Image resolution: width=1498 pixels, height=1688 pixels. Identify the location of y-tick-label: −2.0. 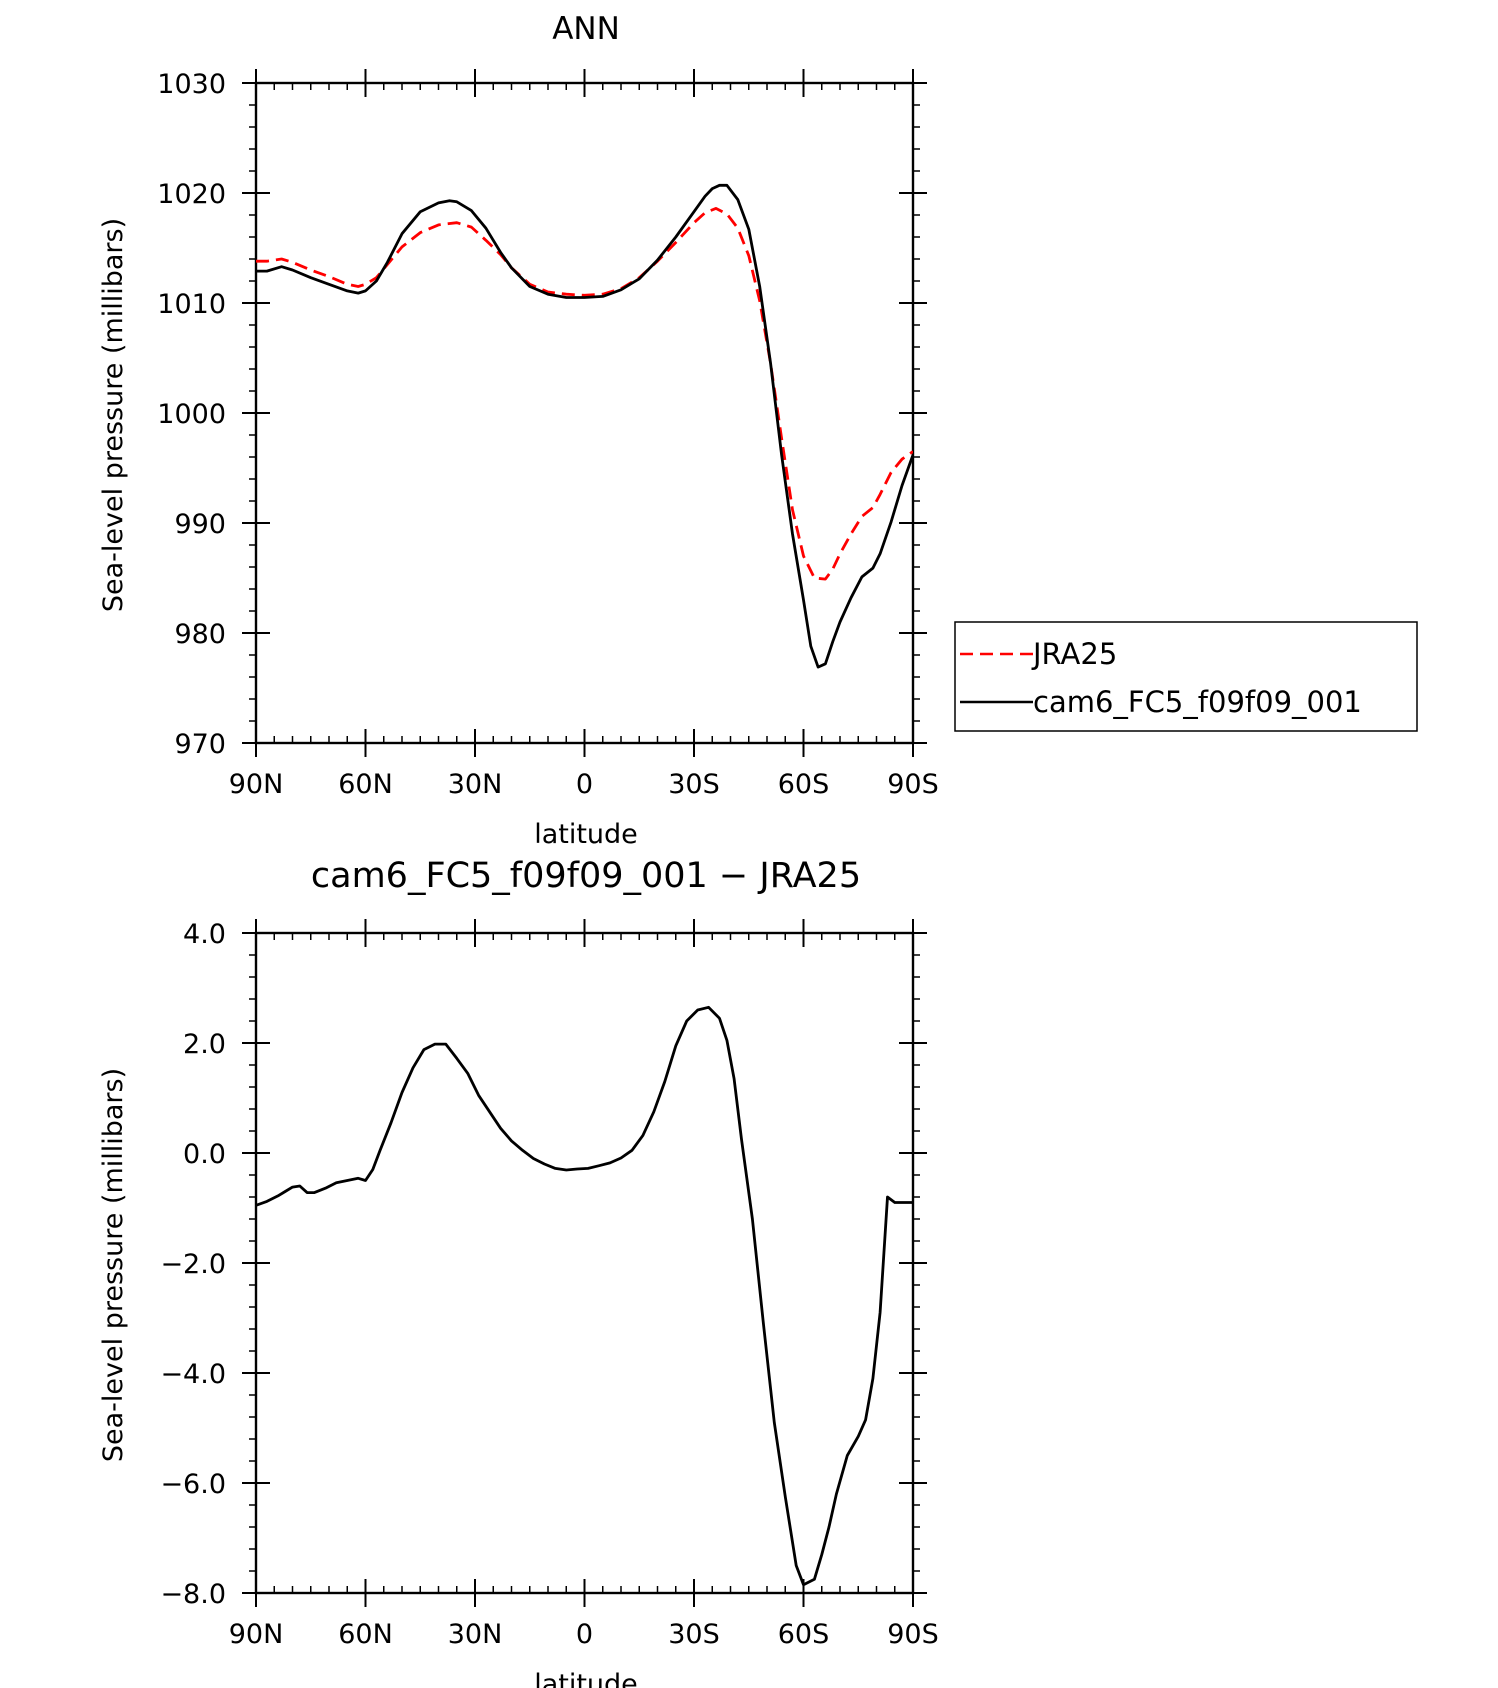
(193, 1264).